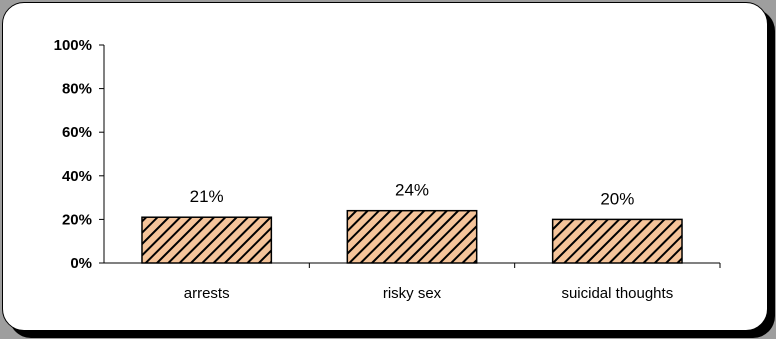  I want to click on category-label: suicidal thoughts, so click(617, 293).